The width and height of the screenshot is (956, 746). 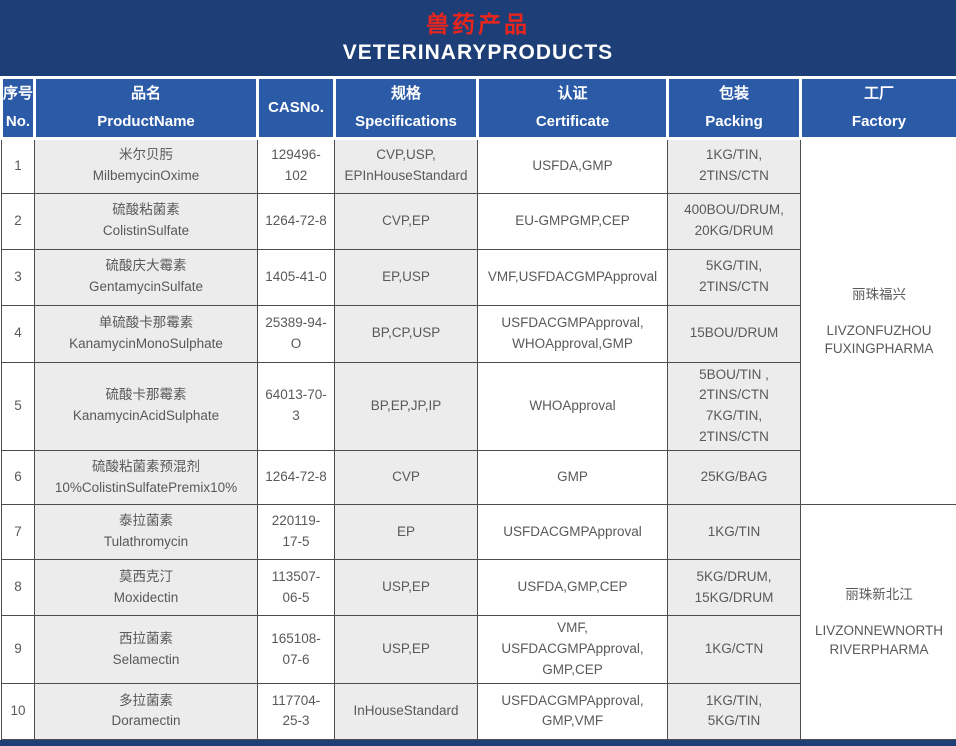 What do you see at coordinates (146, 277) in the screenshot?
I see `cell-name: 硫酸庆大霉素 GentamycinSulfate` at bounding box center [146, 277].